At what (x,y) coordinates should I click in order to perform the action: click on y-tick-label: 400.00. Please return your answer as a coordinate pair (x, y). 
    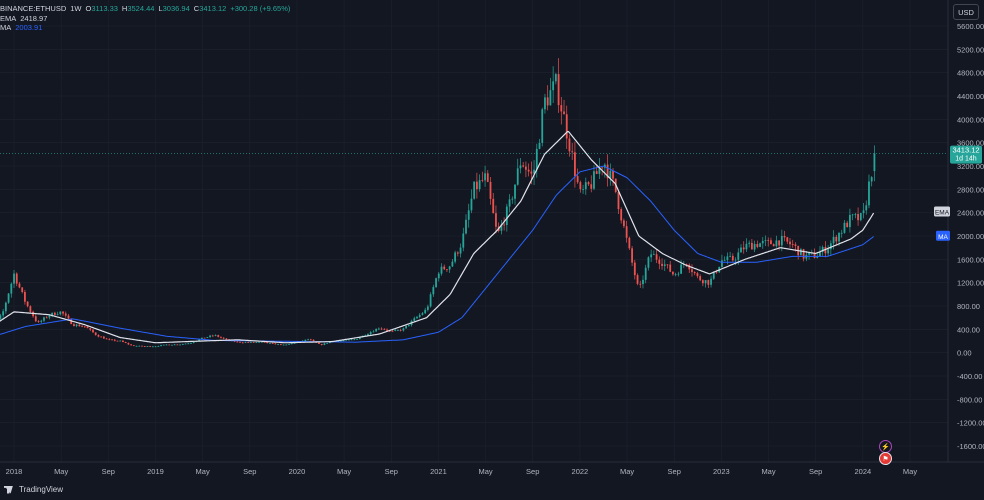
    Looking at the image, I should click on (968, 329).